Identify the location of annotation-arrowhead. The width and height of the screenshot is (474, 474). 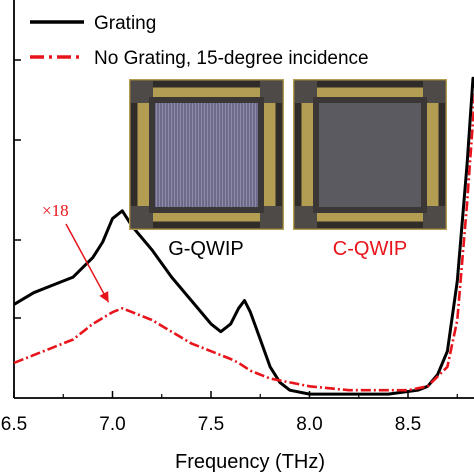
(104, 297).